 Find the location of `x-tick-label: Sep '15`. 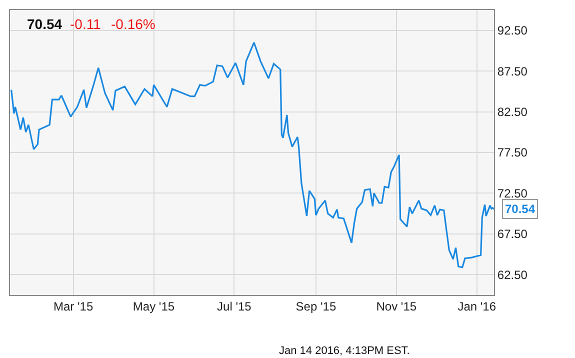

x-tick-label: Sep '15 is located at coordinates (316, 306).